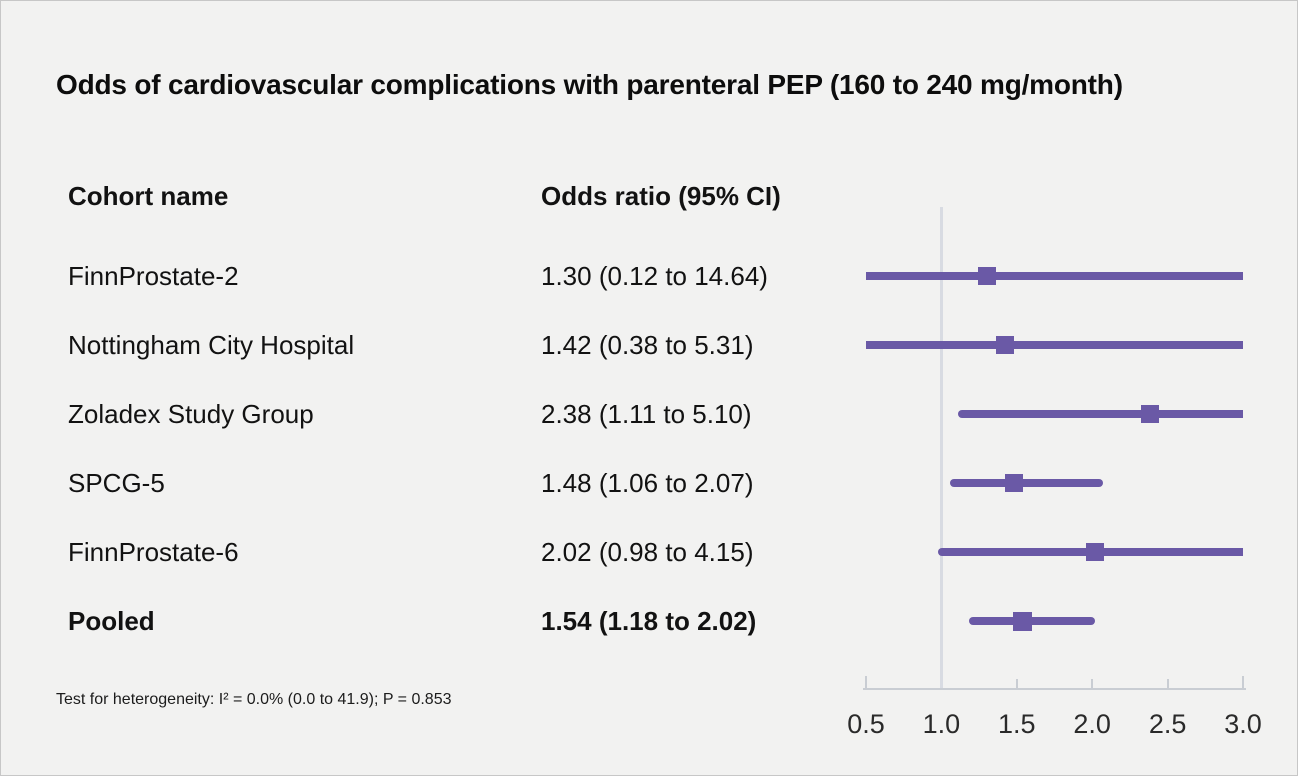 Image resolution: width=1298 pixels, height=776 pixels. Describe the element at coordinates (654, 276) in the screenshot. I see `odds-ratio-value: 1.30 (0.12 to 14.64)` at that location.